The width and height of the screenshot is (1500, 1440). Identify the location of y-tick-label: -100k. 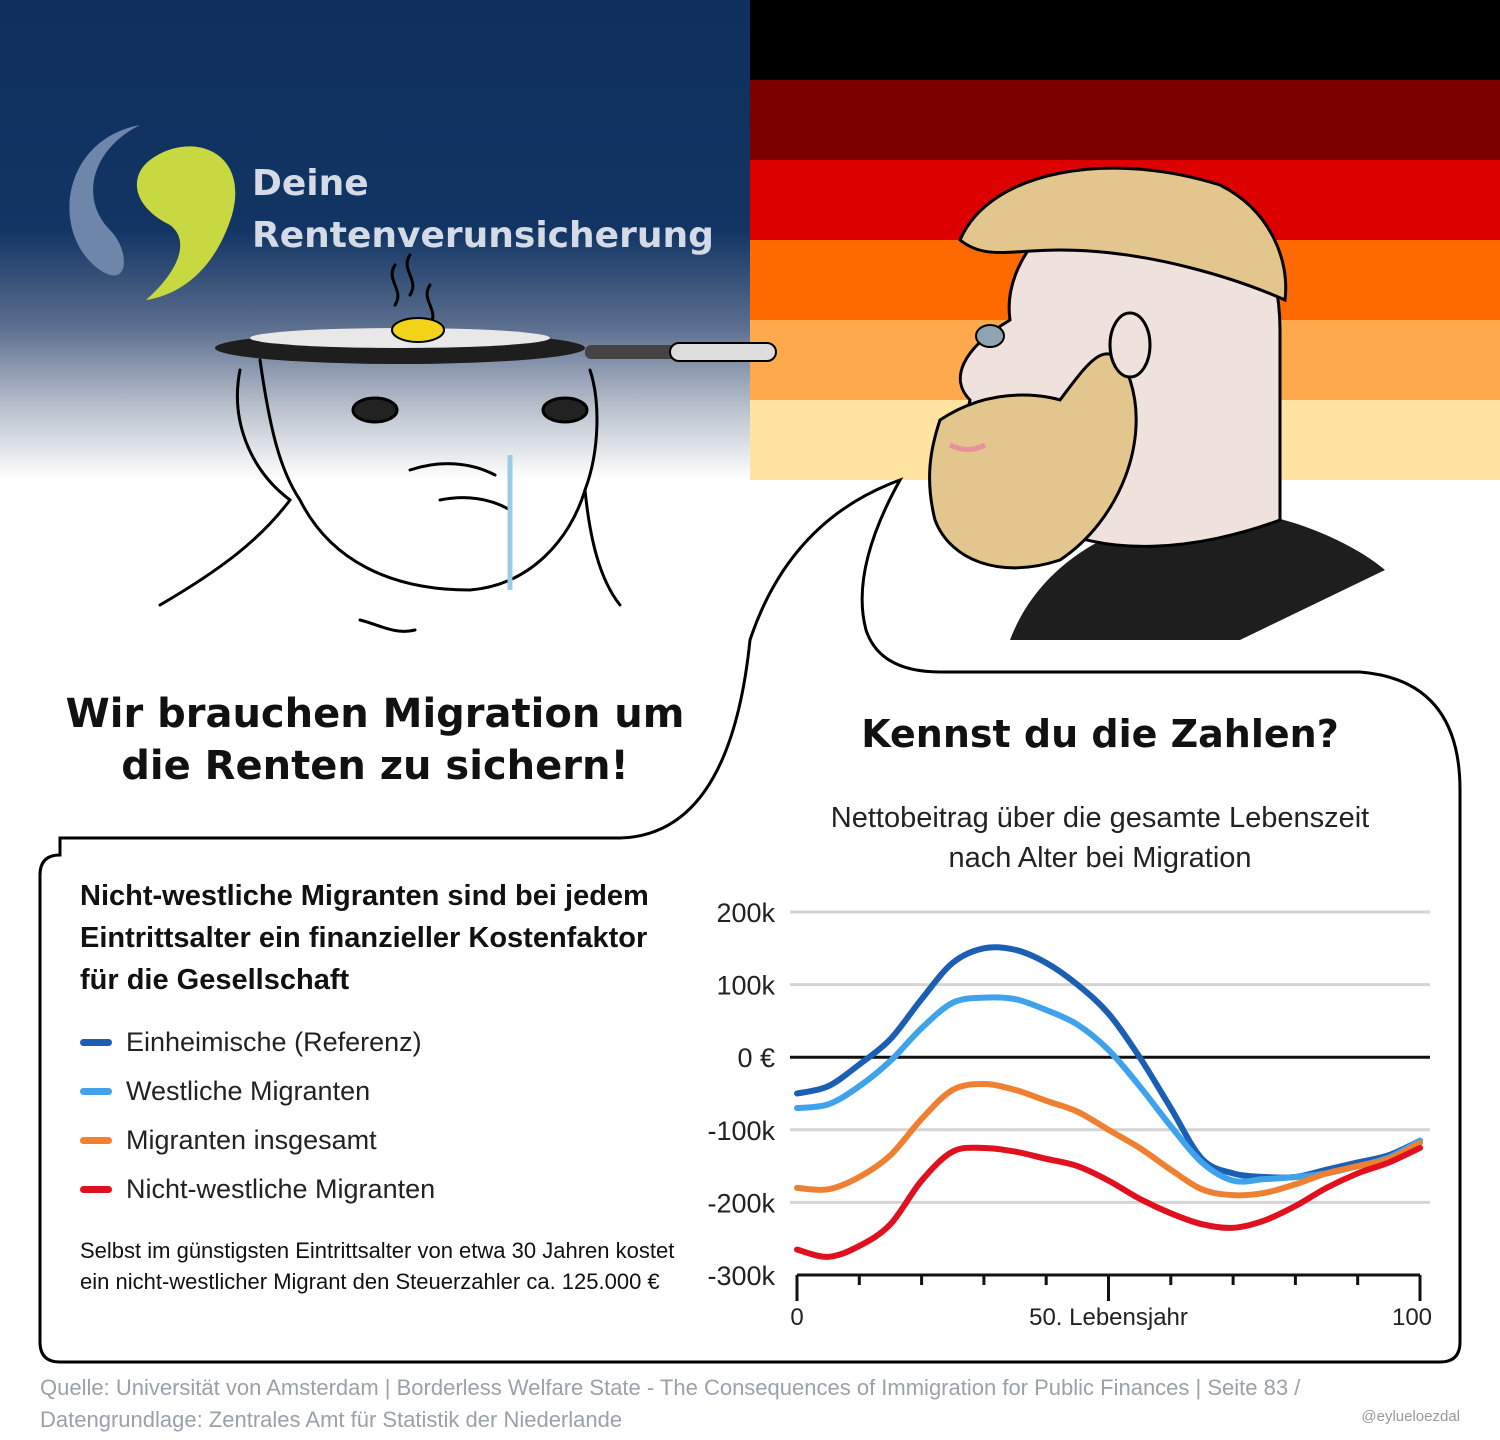
(741, 1131).